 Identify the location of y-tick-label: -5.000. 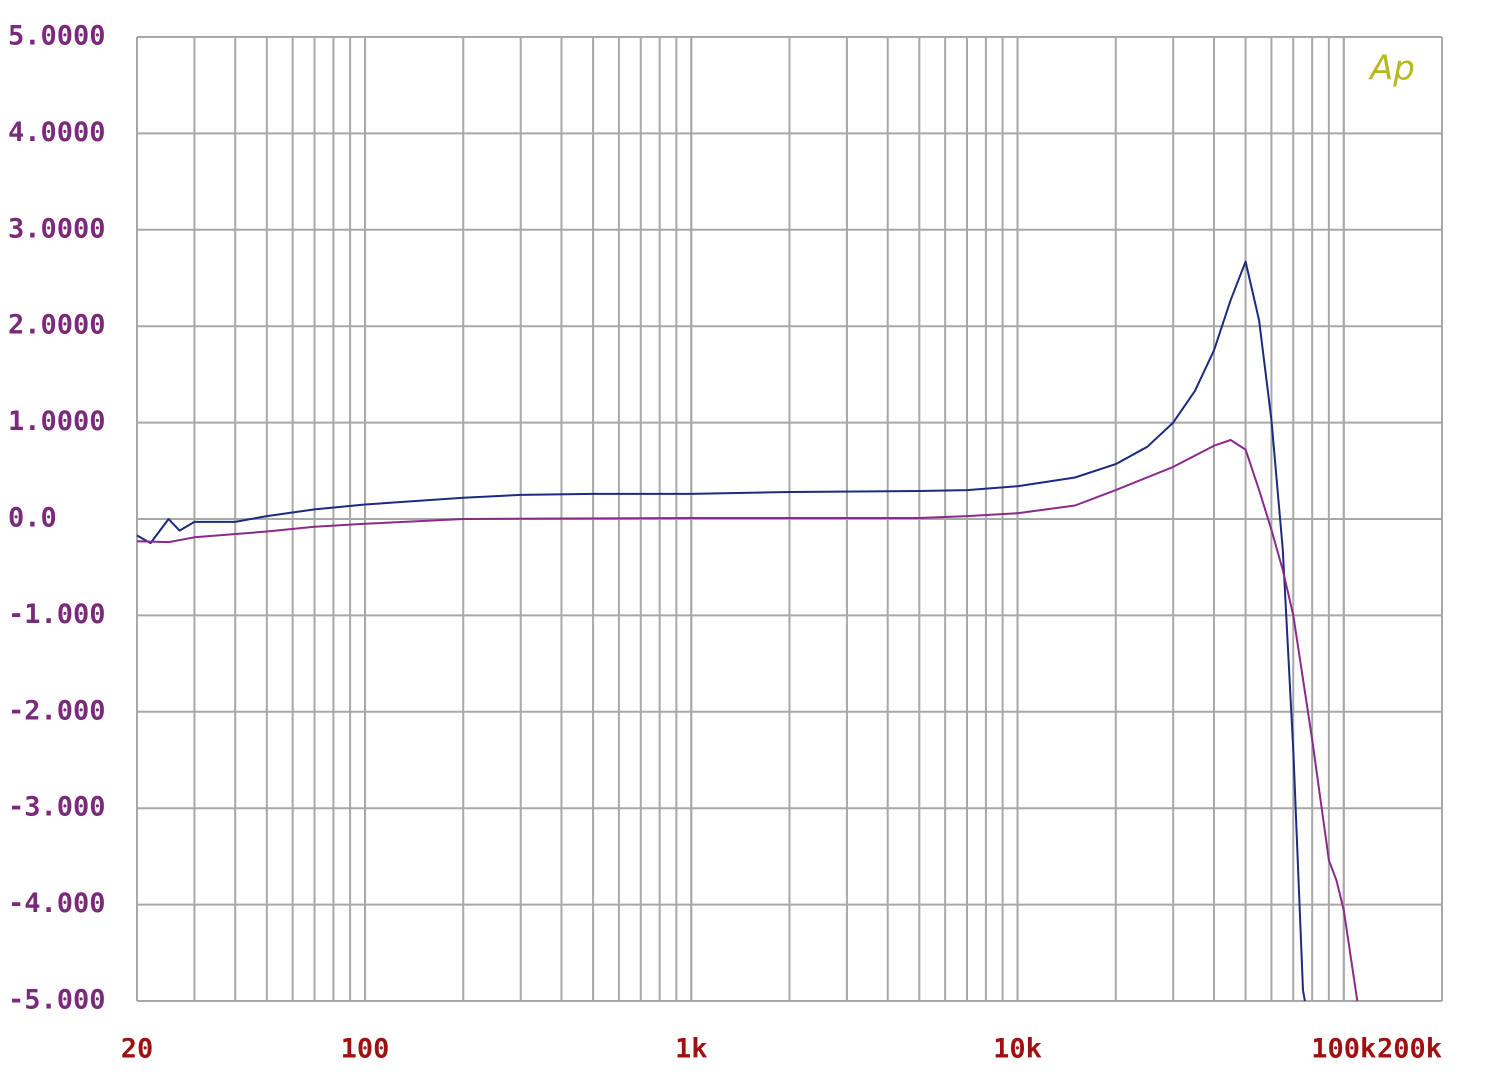
(57, 1000).